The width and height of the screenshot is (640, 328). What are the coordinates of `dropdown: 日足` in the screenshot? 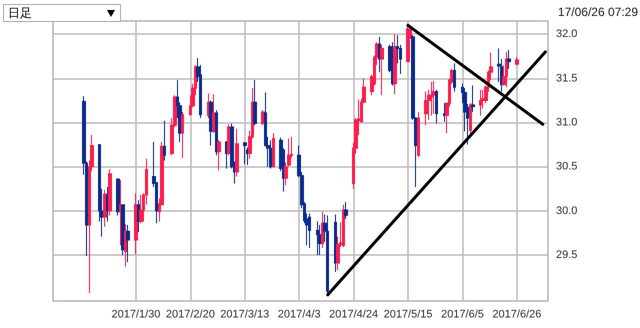 It's located at (62, 13).